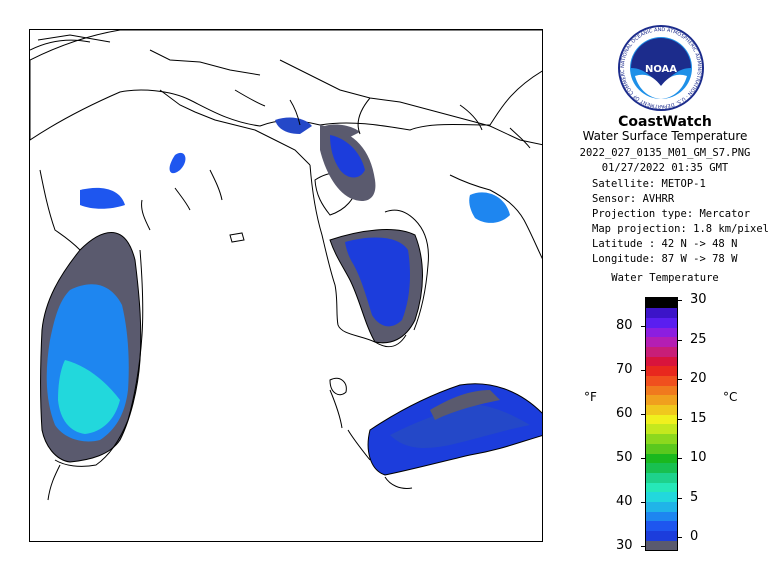 The width and height of the screenshot is (782, 572). Describe the element at coordinates (665, 122) in the screenshot. I see `product-title: CoastWatch` at that location.